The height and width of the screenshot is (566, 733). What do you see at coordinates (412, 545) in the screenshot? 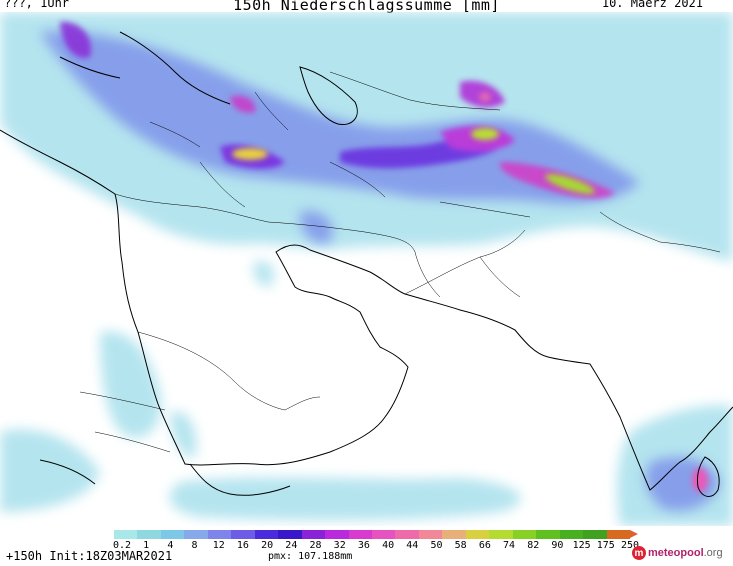
I see `colorbar-tick-label: 44` at bounding box center [412, 545].